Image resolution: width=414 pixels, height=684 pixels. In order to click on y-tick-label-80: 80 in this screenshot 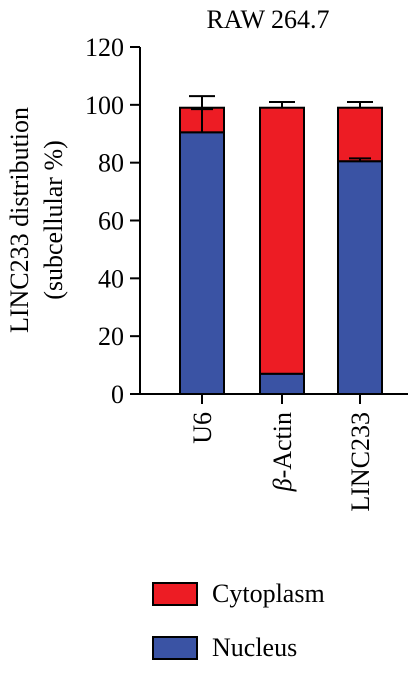, I will do `click(111, 163)`.